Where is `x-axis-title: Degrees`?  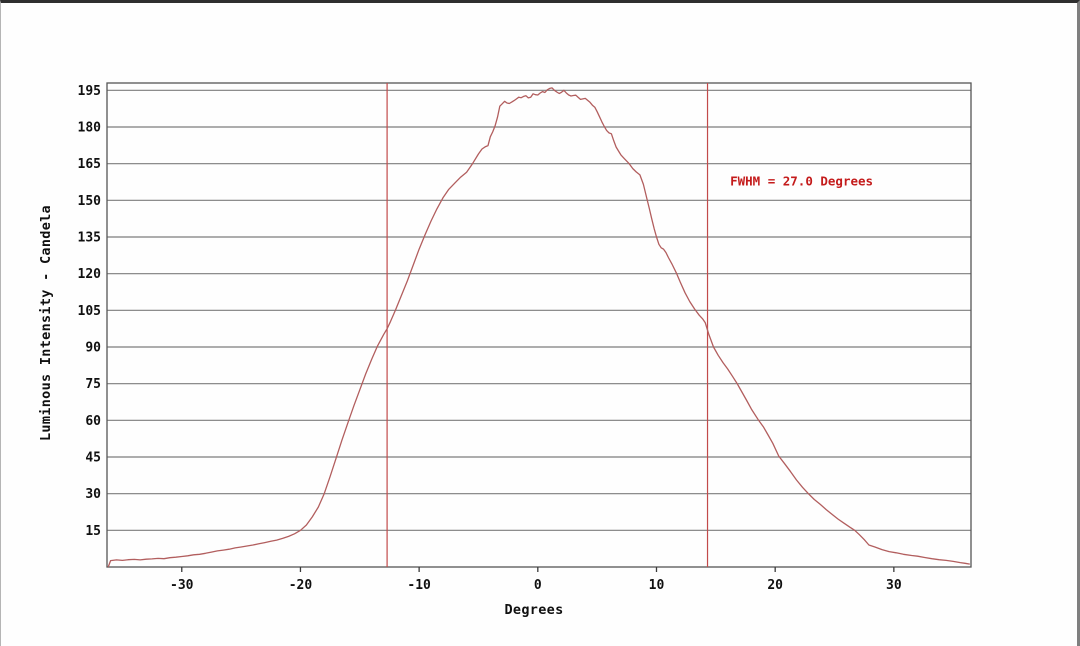
x-axis-title: Degrees is located at coordinates (534, 610).